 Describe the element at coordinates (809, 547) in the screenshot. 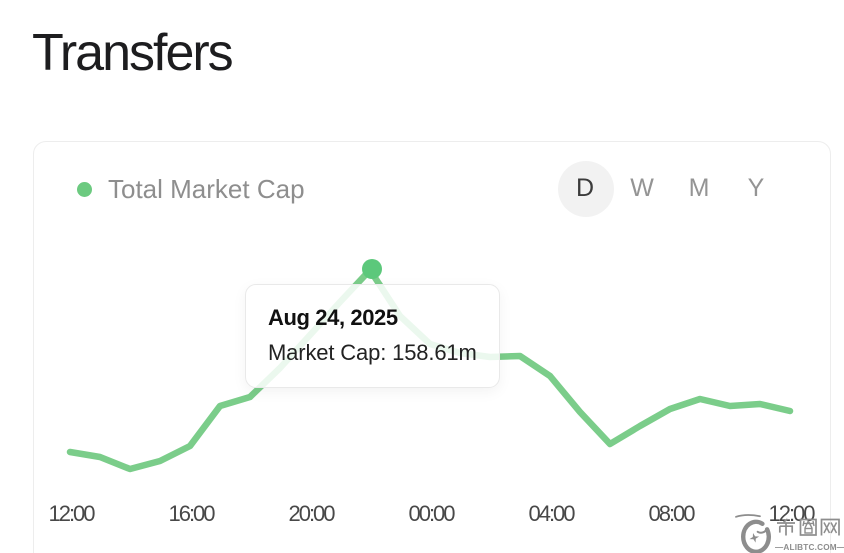

I see `svg-text: —ALIBTC.COM—` at that location.